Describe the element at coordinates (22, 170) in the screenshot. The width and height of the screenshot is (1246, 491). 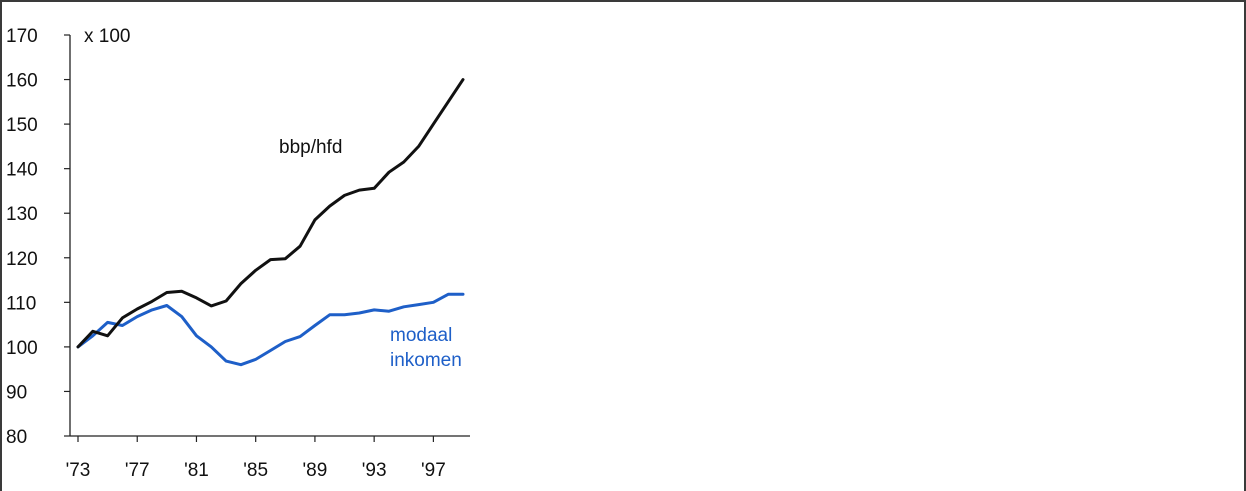
I see `y-tick-label: 140` at that location.